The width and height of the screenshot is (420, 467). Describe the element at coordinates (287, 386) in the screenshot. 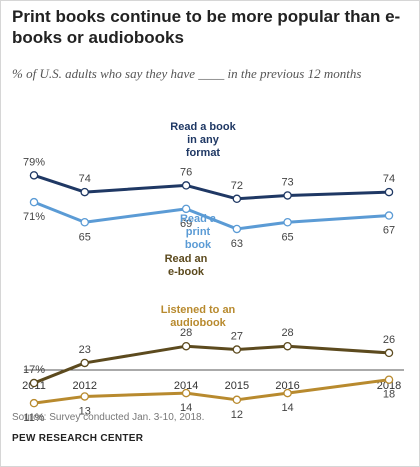

I see `x-tick-label: 2016` at that location.